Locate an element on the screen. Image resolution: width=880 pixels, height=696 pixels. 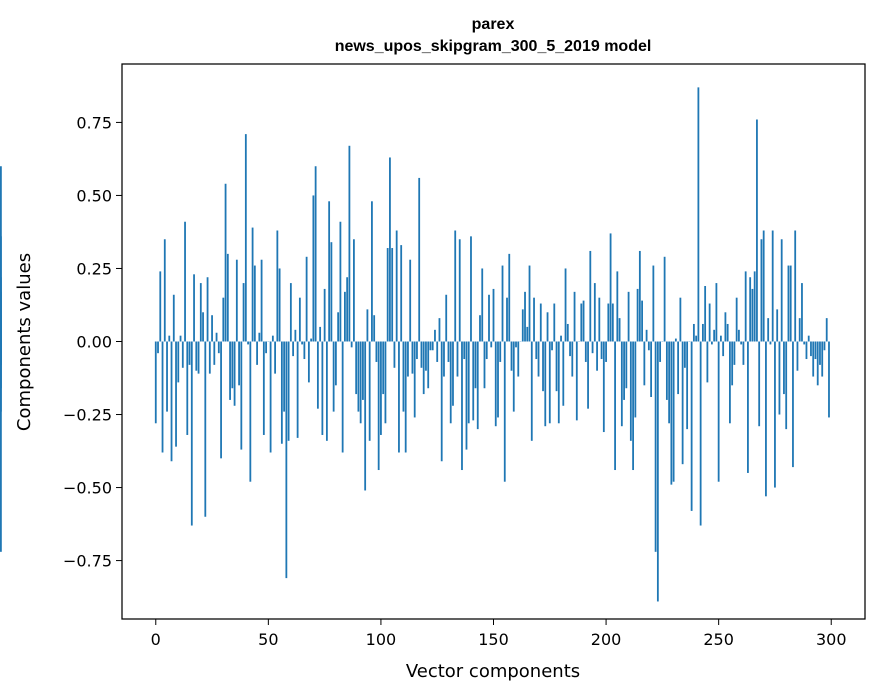
chart-subtitle: news_upos_skipgram_300_5_2019 model is located at coordinates (493, 46).